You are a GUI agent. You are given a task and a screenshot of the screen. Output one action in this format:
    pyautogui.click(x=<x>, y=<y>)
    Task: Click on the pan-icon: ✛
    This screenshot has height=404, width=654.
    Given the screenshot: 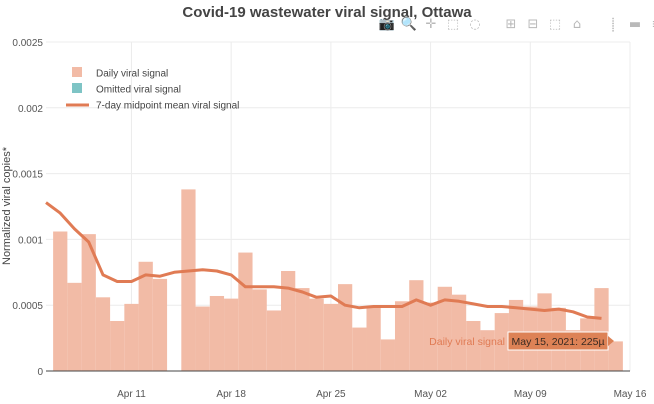 What is the action you would take?
    pyautogui.click(x=431, y=24)
    